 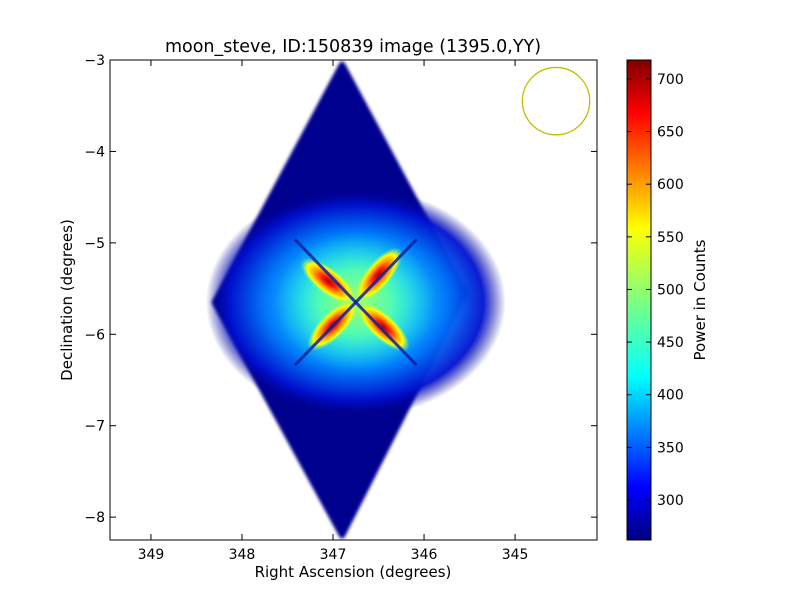 What do you see at coordinates (700, 299) in the screenshot?
I see `colorbar-label: Power in Counts` at bounding box center [700, 299].